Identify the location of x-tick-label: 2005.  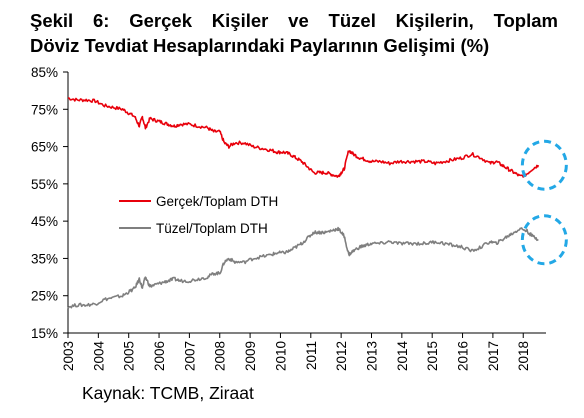
(129, 356).